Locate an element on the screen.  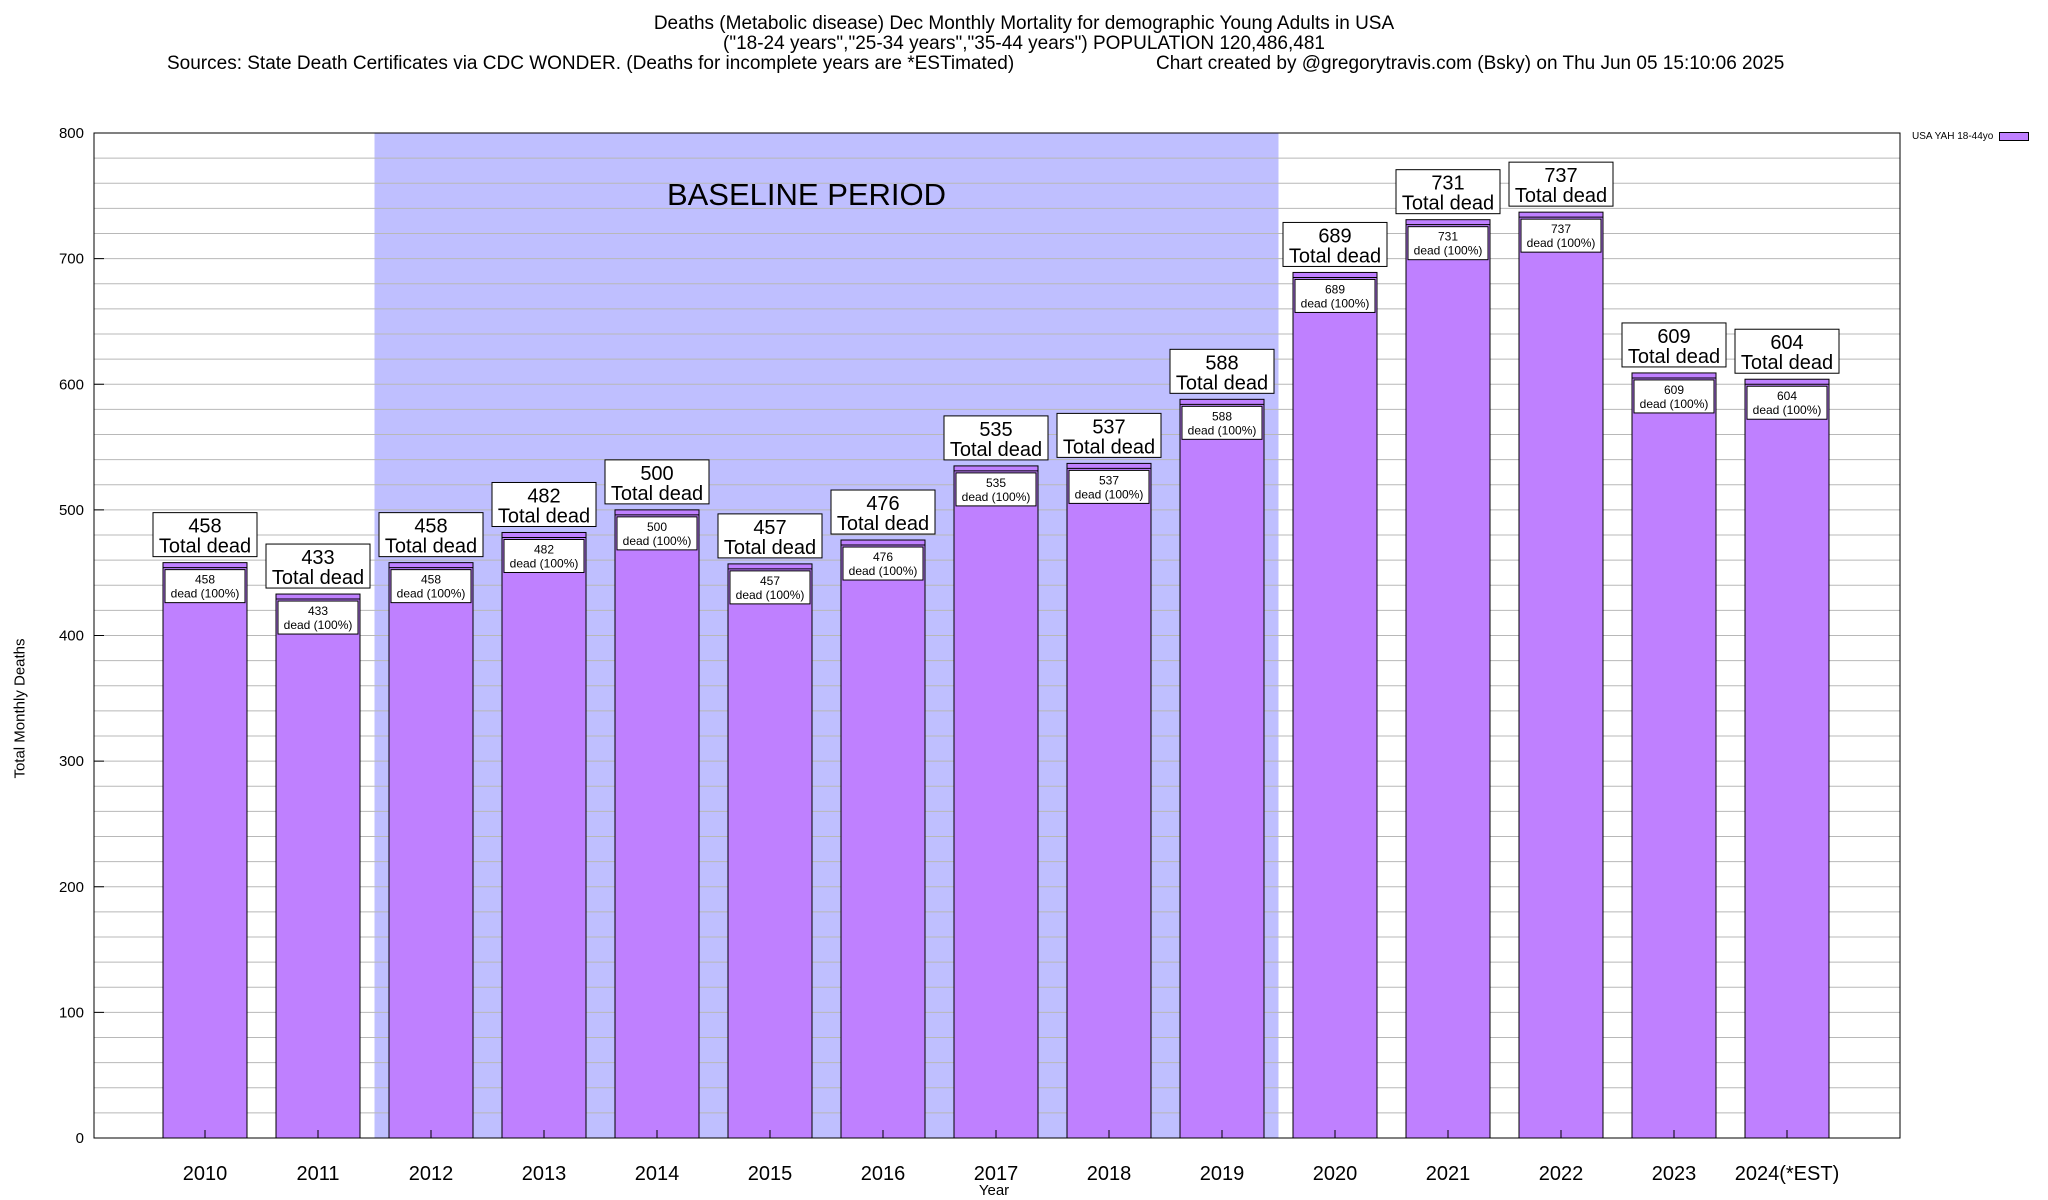
y-tick-label: 500 is located at coordinates (71, 510).